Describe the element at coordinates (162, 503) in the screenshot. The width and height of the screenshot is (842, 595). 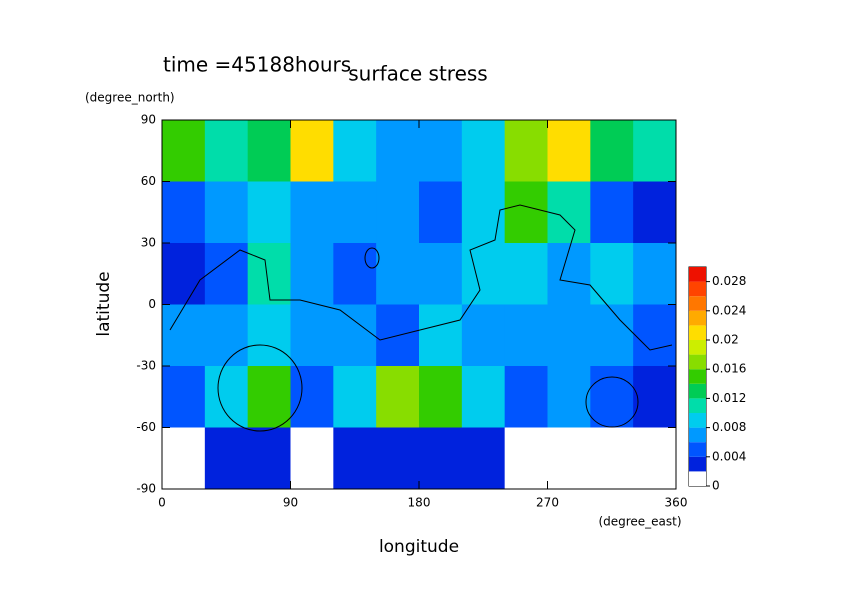
I see `x-tick-label: 0` at that location.